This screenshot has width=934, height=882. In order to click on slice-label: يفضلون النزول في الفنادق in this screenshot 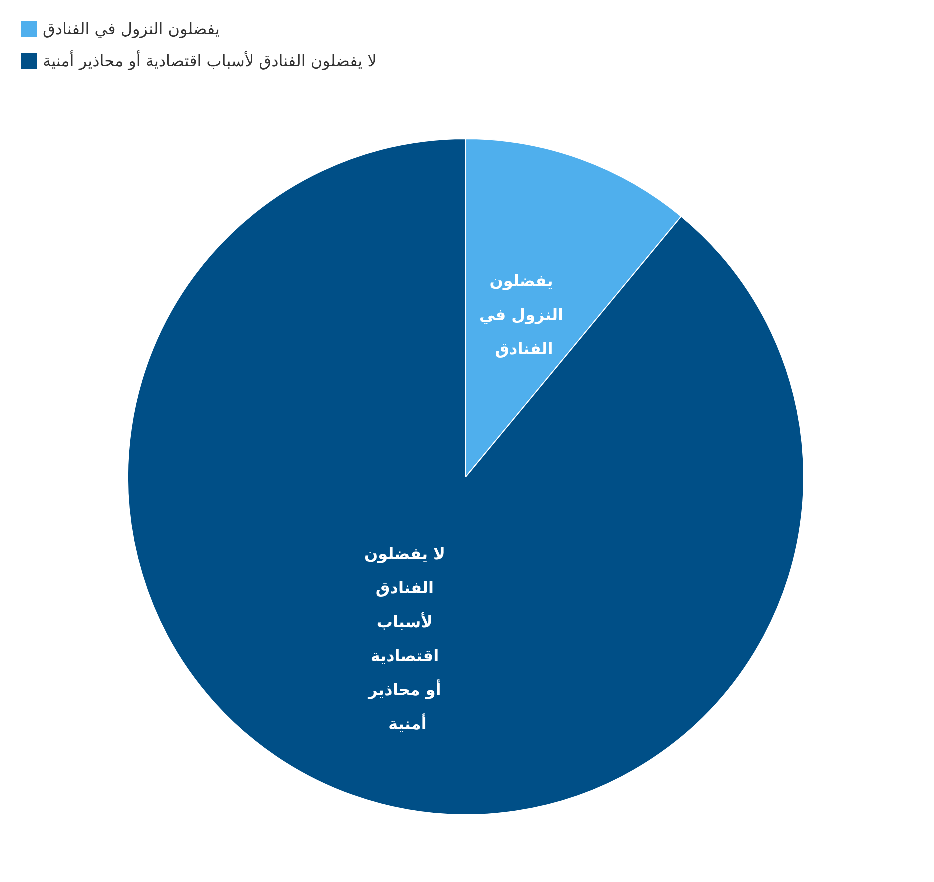, I will do `click(524, 315)`.